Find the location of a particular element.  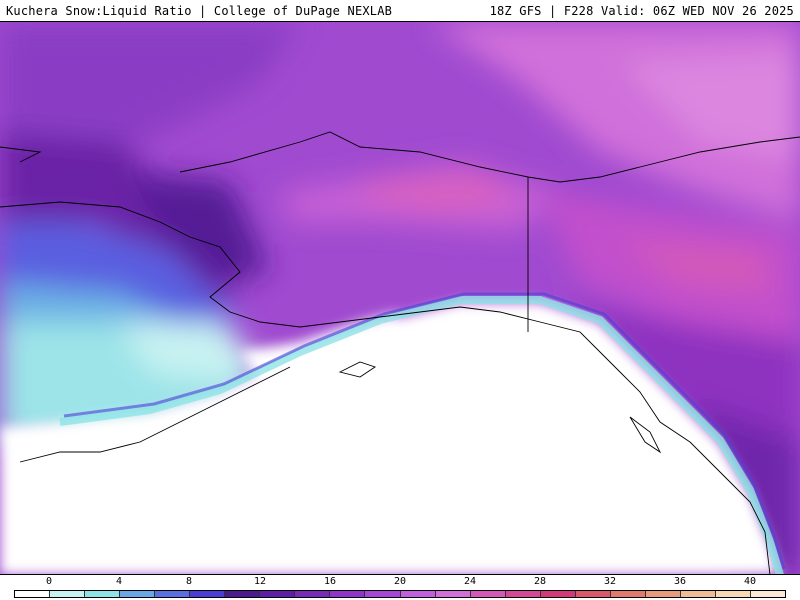

legend-tick-label: 12 is located at coordinates (260, 581).